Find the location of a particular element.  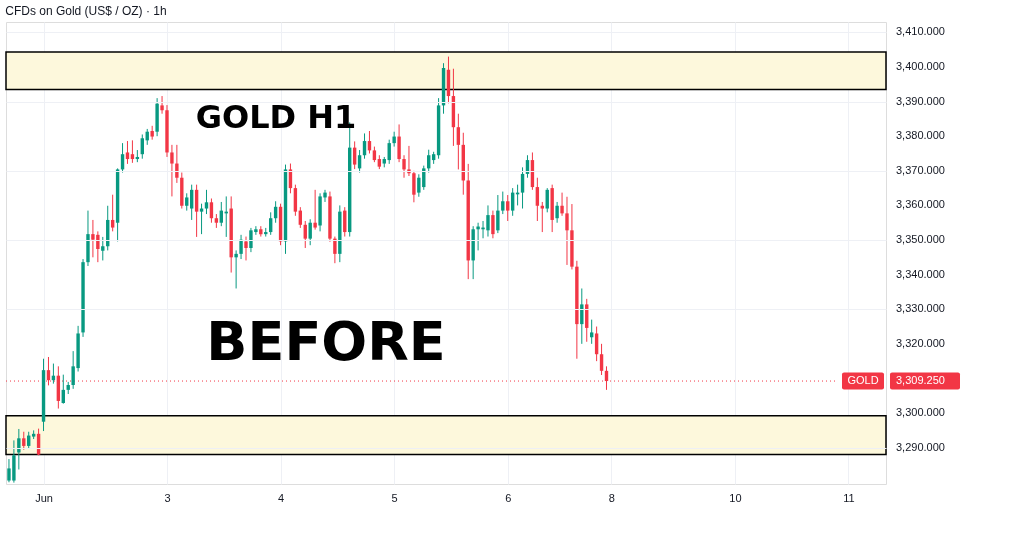

chart-title: CFDs on Gold (US$ / OZ) · 1h is located at coordinates (86, 11).